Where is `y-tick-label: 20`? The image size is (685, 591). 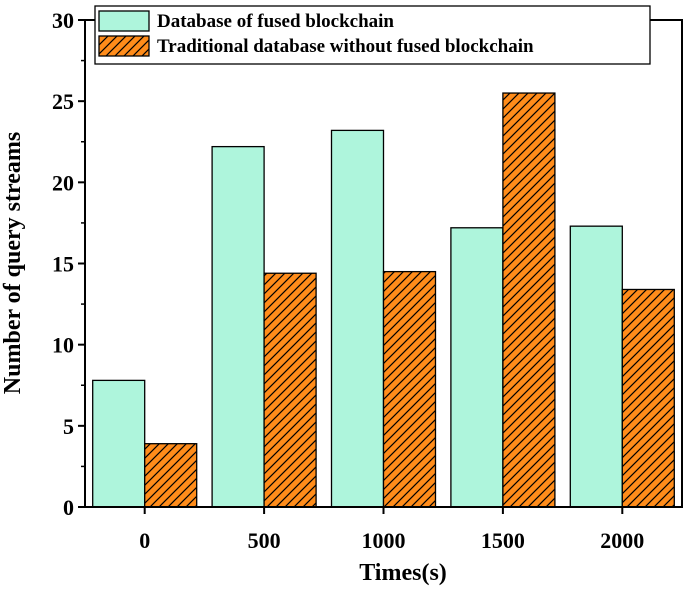 y-tick-label: 20 is located at coordinates (63, 182).